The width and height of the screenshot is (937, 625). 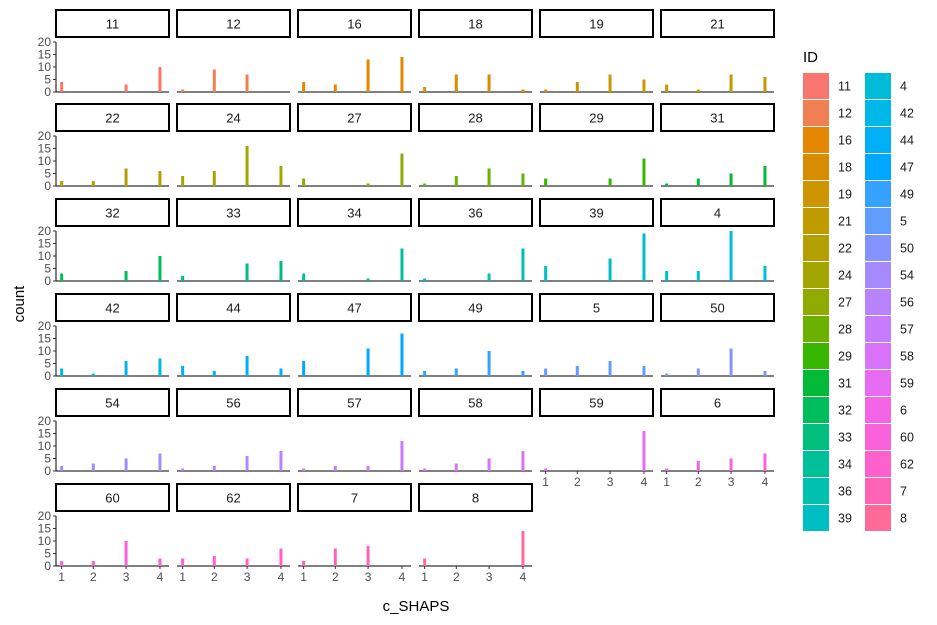 I want to click on facet-panel-59: 59 1 2 3 4, so click(x=596, y=438).